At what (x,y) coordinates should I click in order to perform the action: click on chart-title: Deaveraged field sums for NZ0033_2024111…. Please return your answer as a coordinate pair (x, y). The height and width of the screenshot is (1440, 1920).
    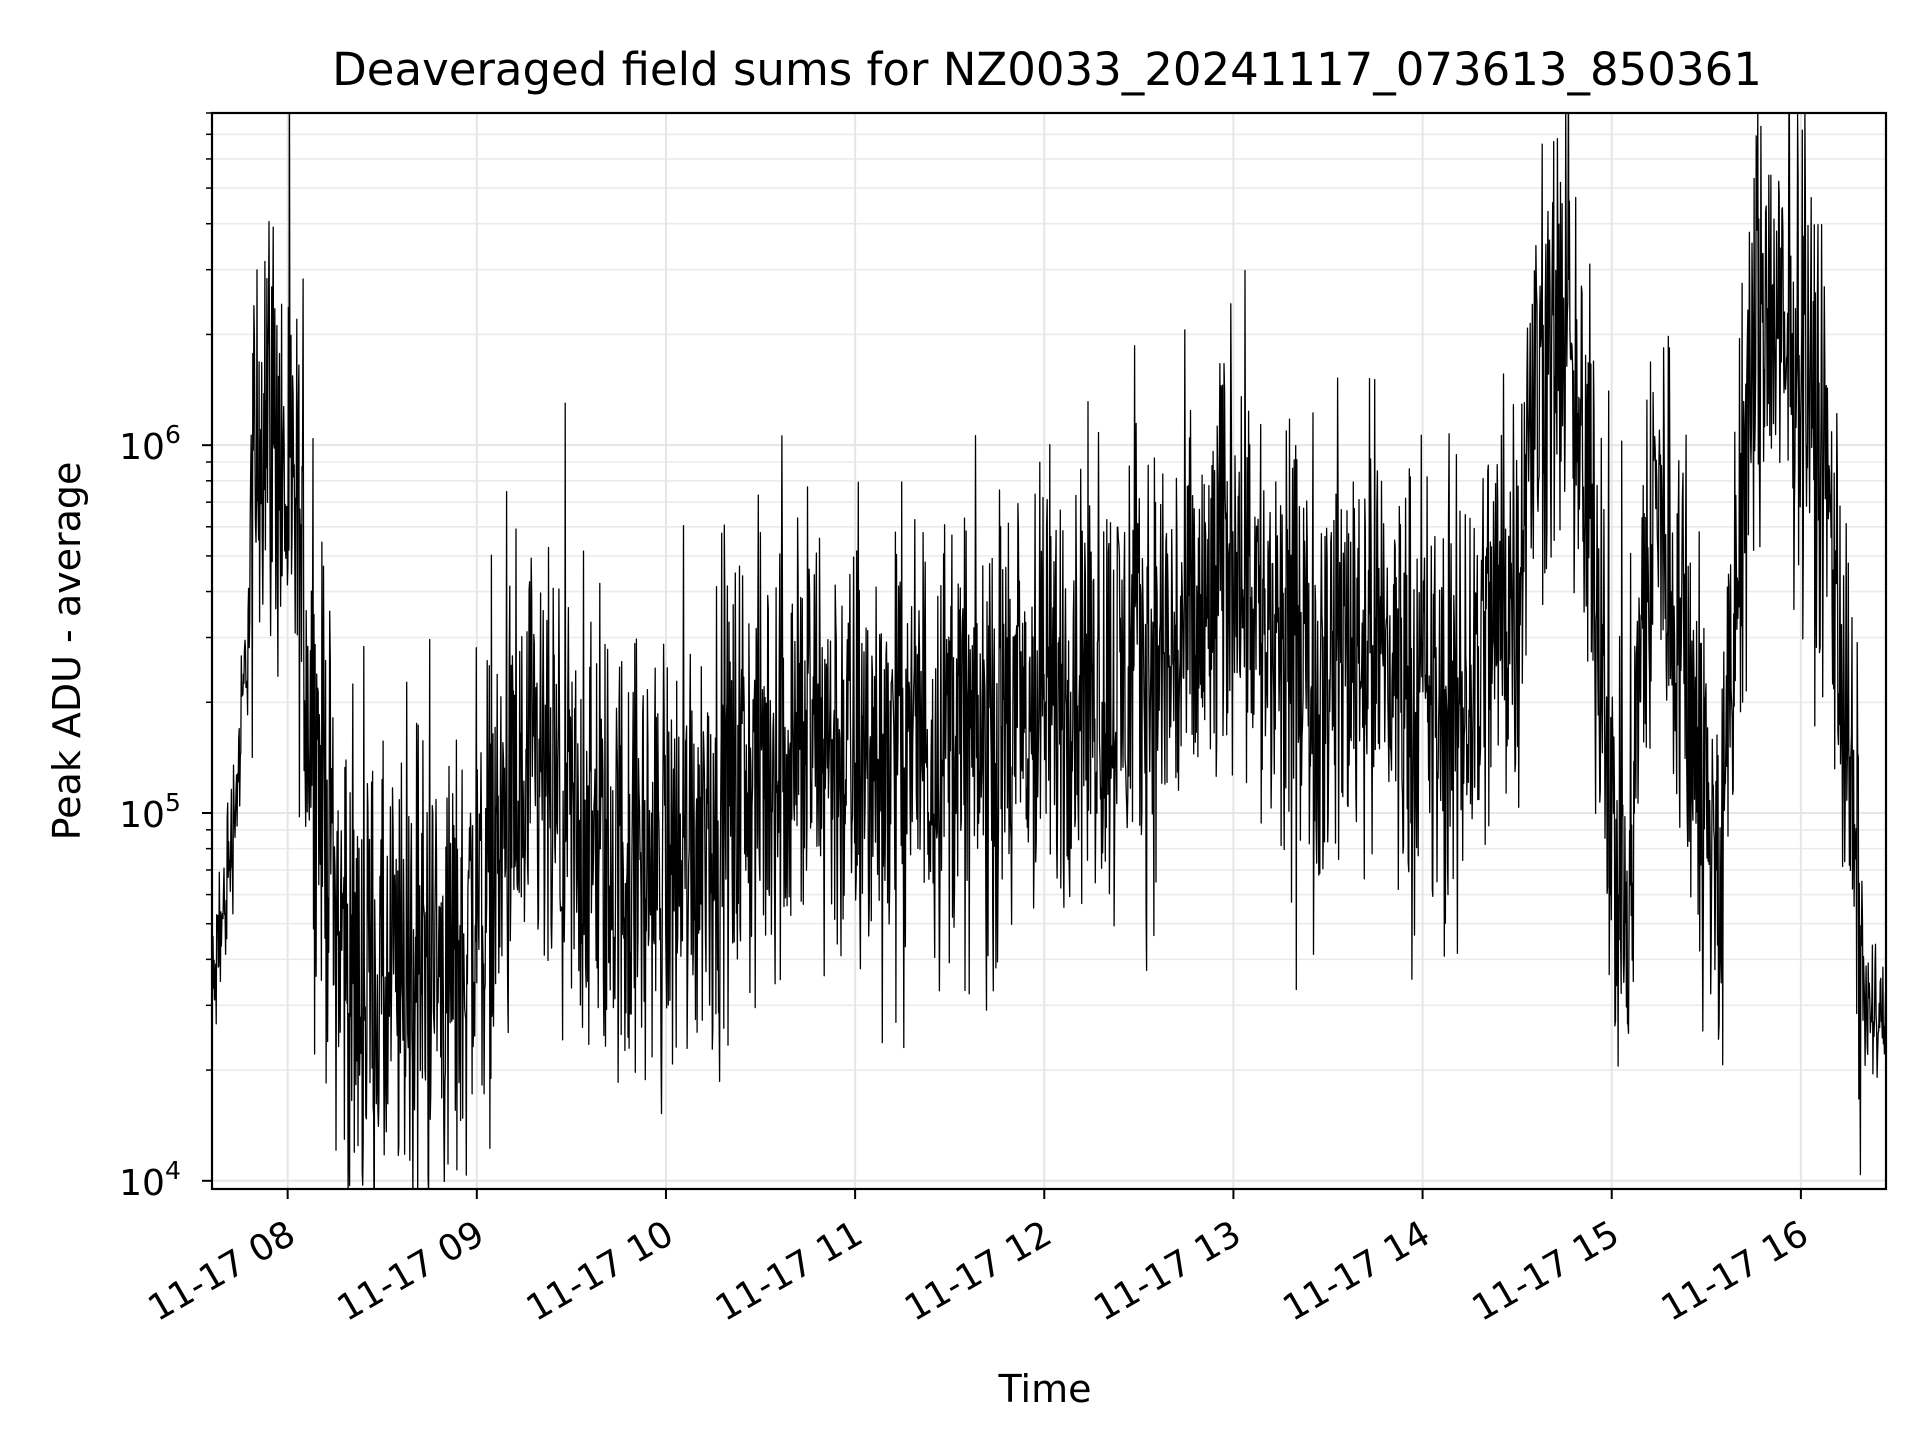
    Looking at the image, I should click on (1047, 69).